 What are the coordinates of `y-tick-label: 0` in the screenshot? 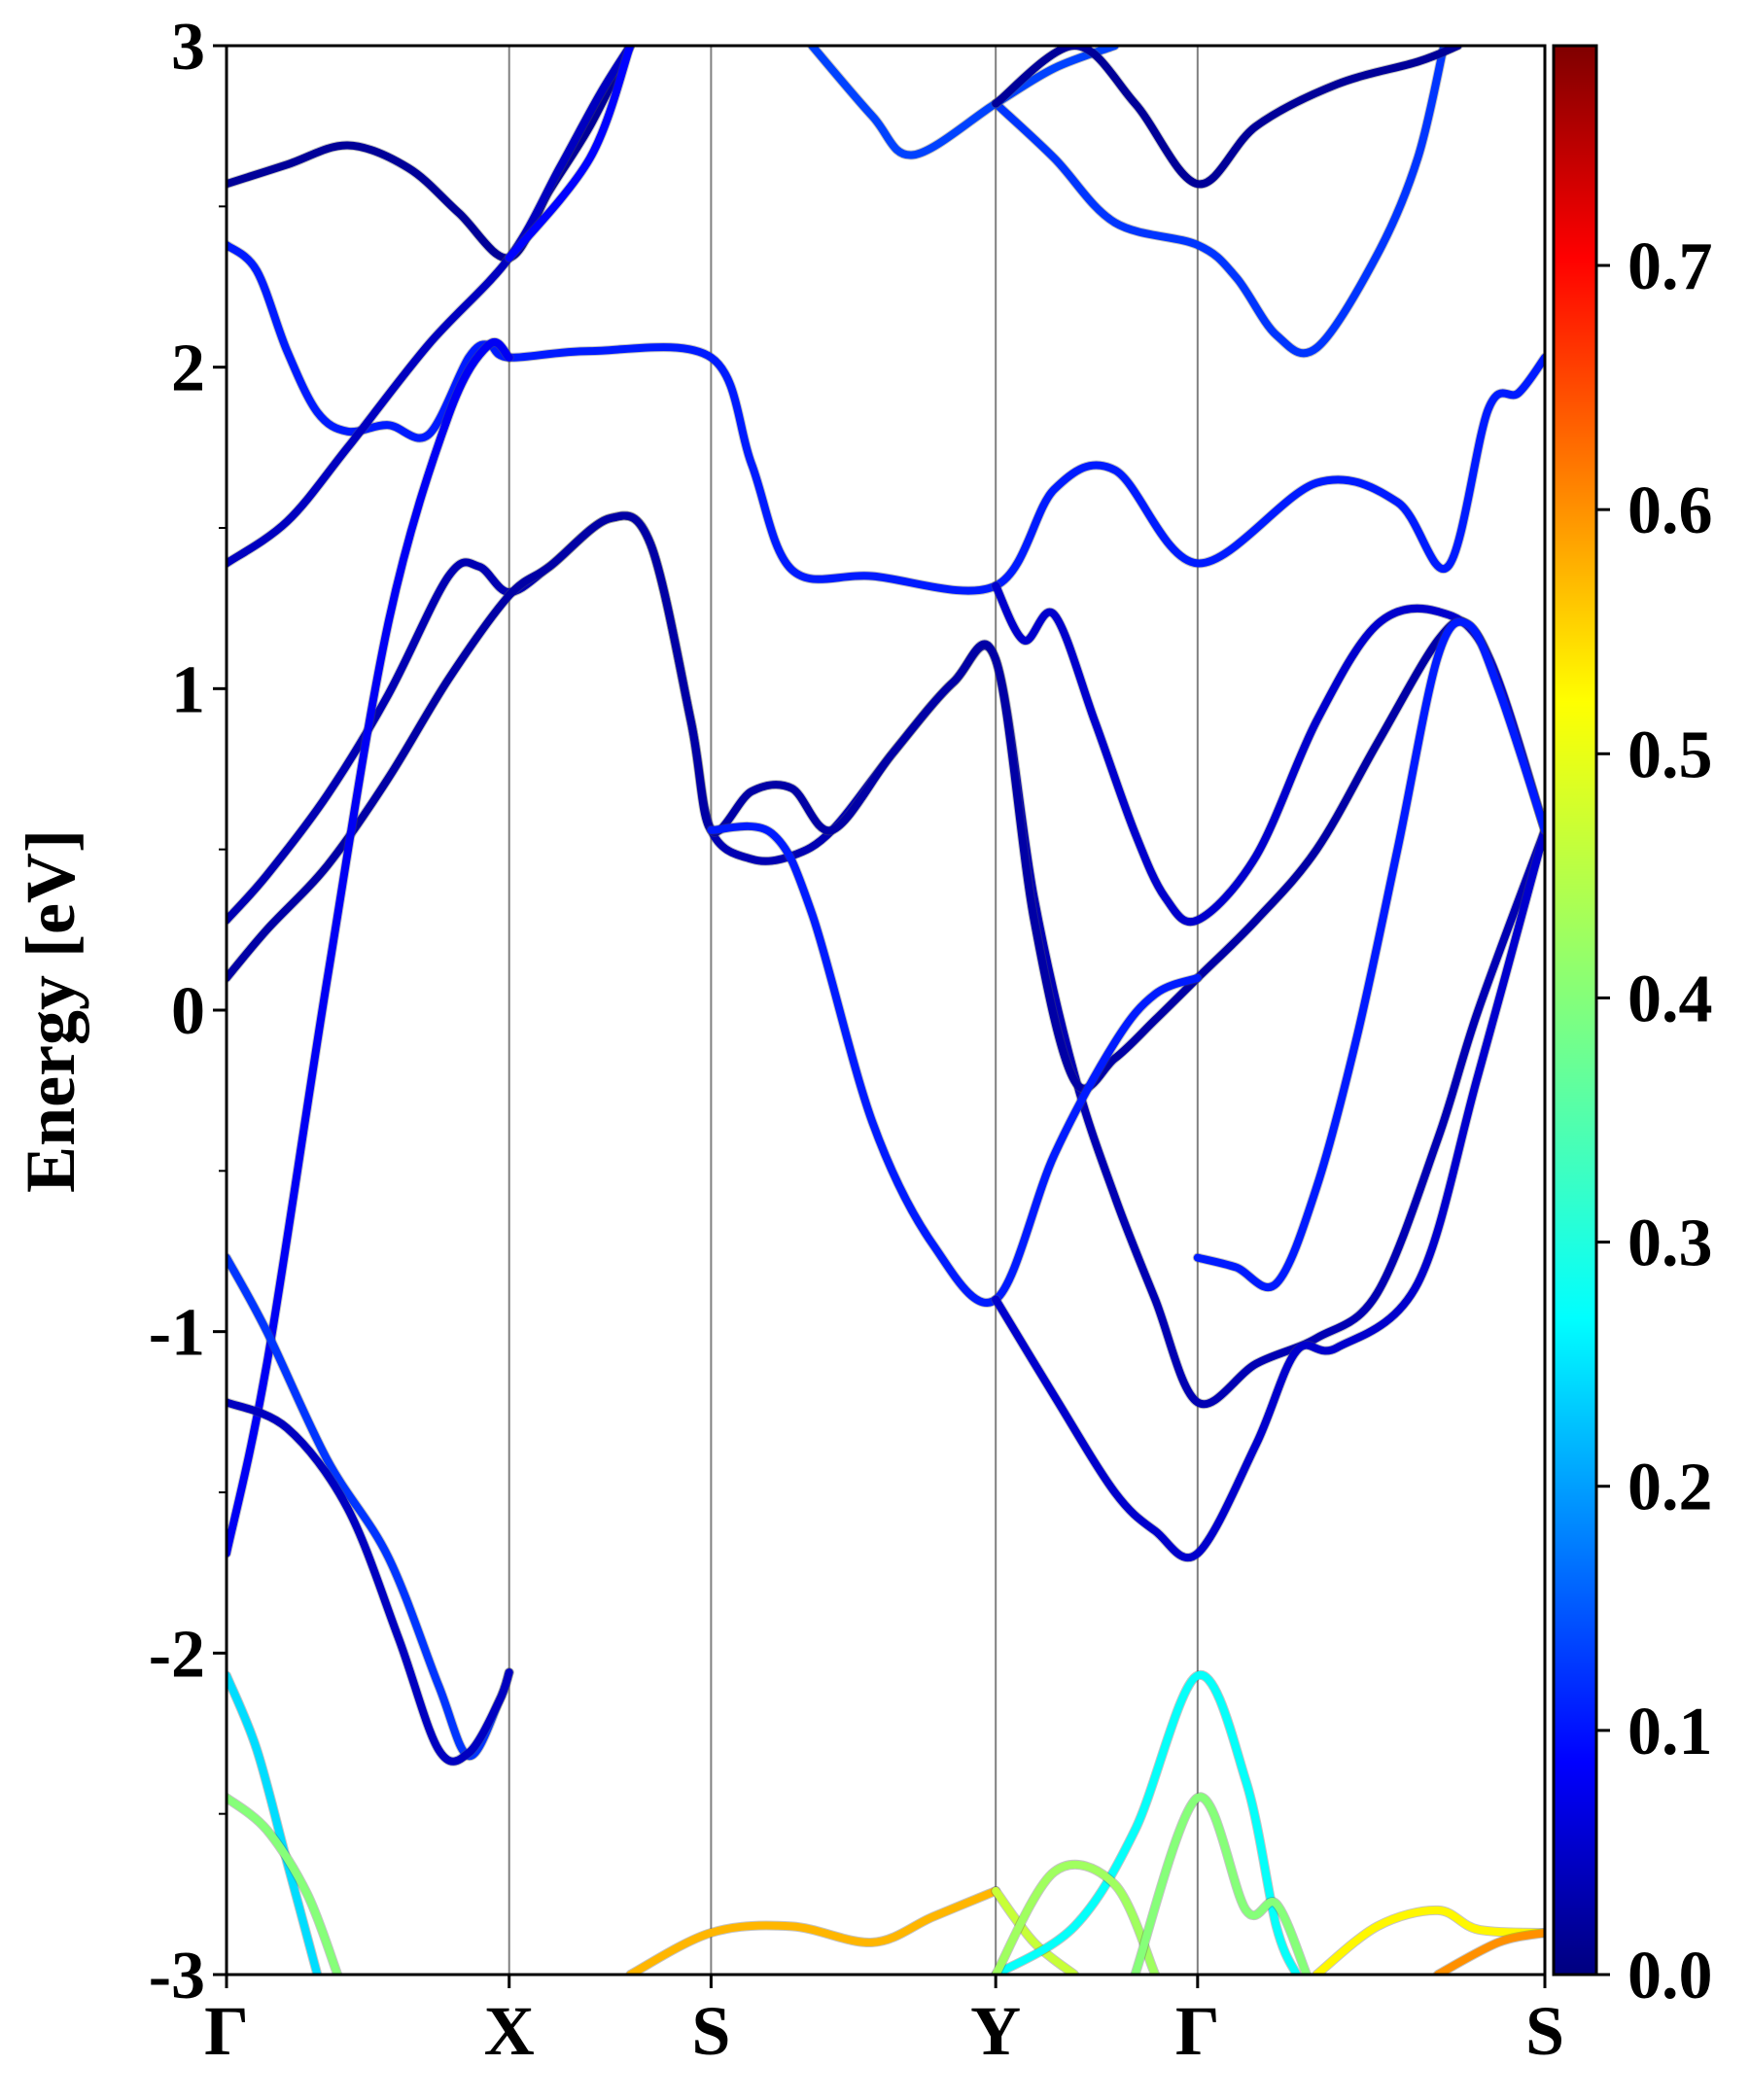 It's located at (188, 1011).